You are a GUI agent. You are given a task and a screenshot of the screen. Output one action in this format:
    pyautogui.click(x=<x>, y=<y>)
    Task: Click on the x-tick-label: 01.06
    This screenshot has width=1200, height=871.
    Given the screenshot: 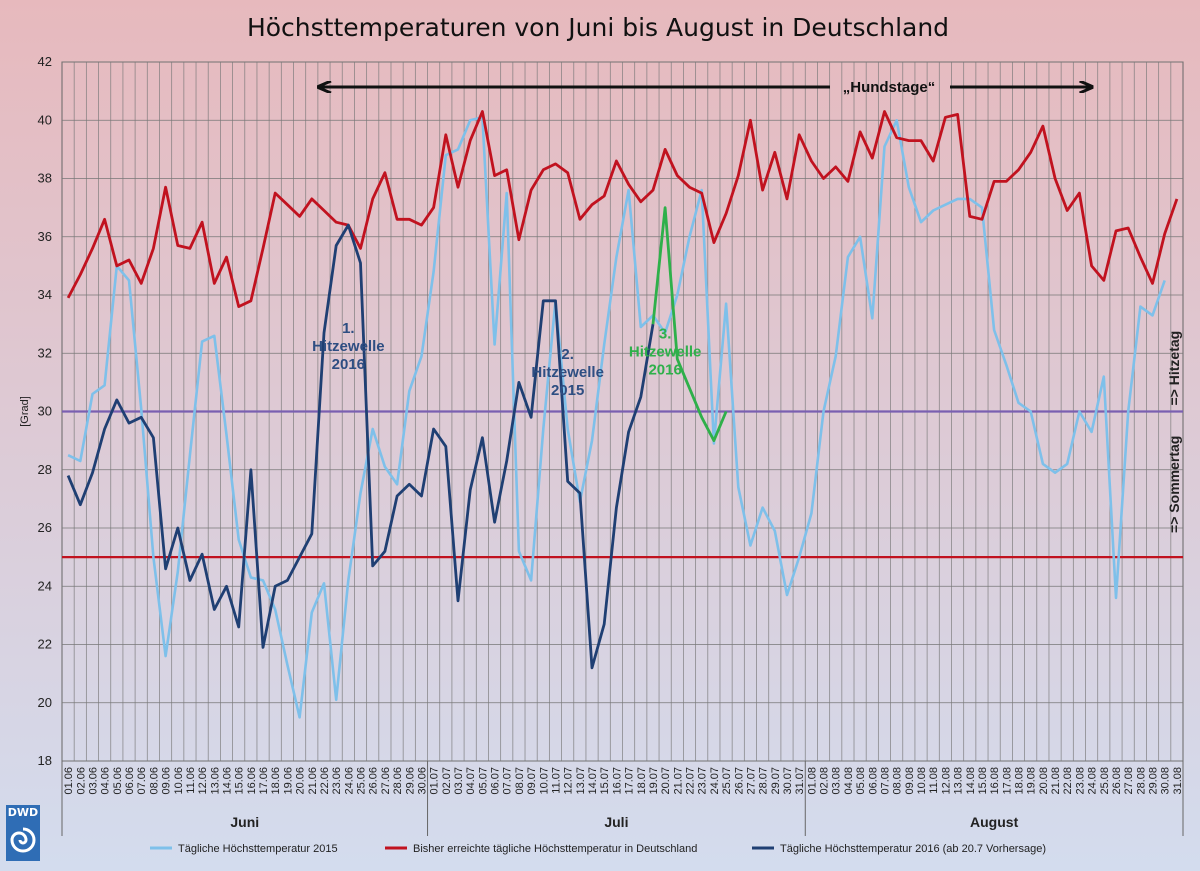 What is the action you would take?
    pyautogui.click(x=69, y=781)
    